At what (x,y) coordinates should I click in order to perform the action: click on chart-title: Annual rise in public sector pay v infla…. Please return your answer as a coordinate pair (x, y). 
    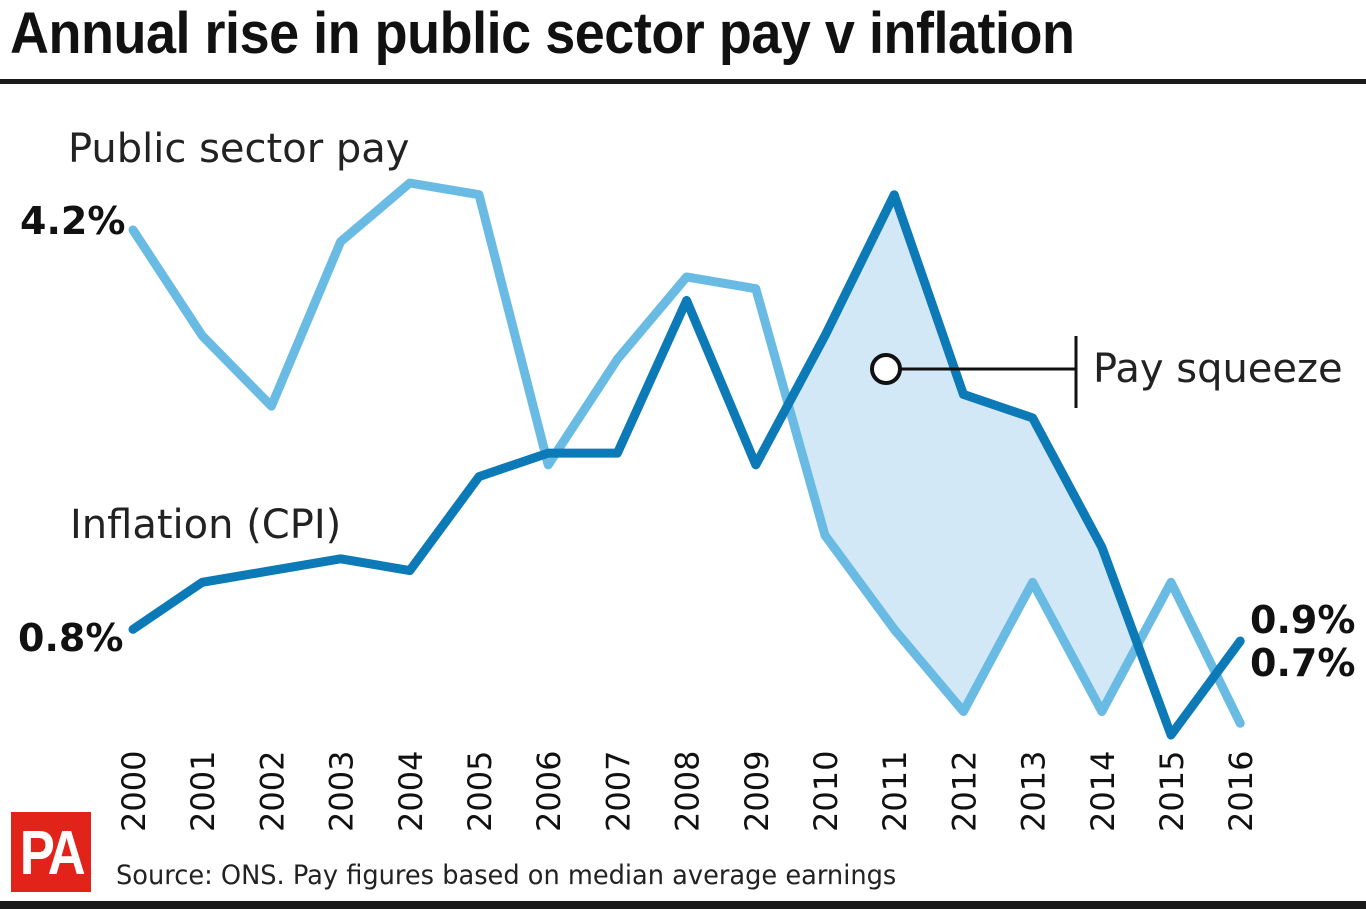
    Looking at the image, I should click on (542, 33).